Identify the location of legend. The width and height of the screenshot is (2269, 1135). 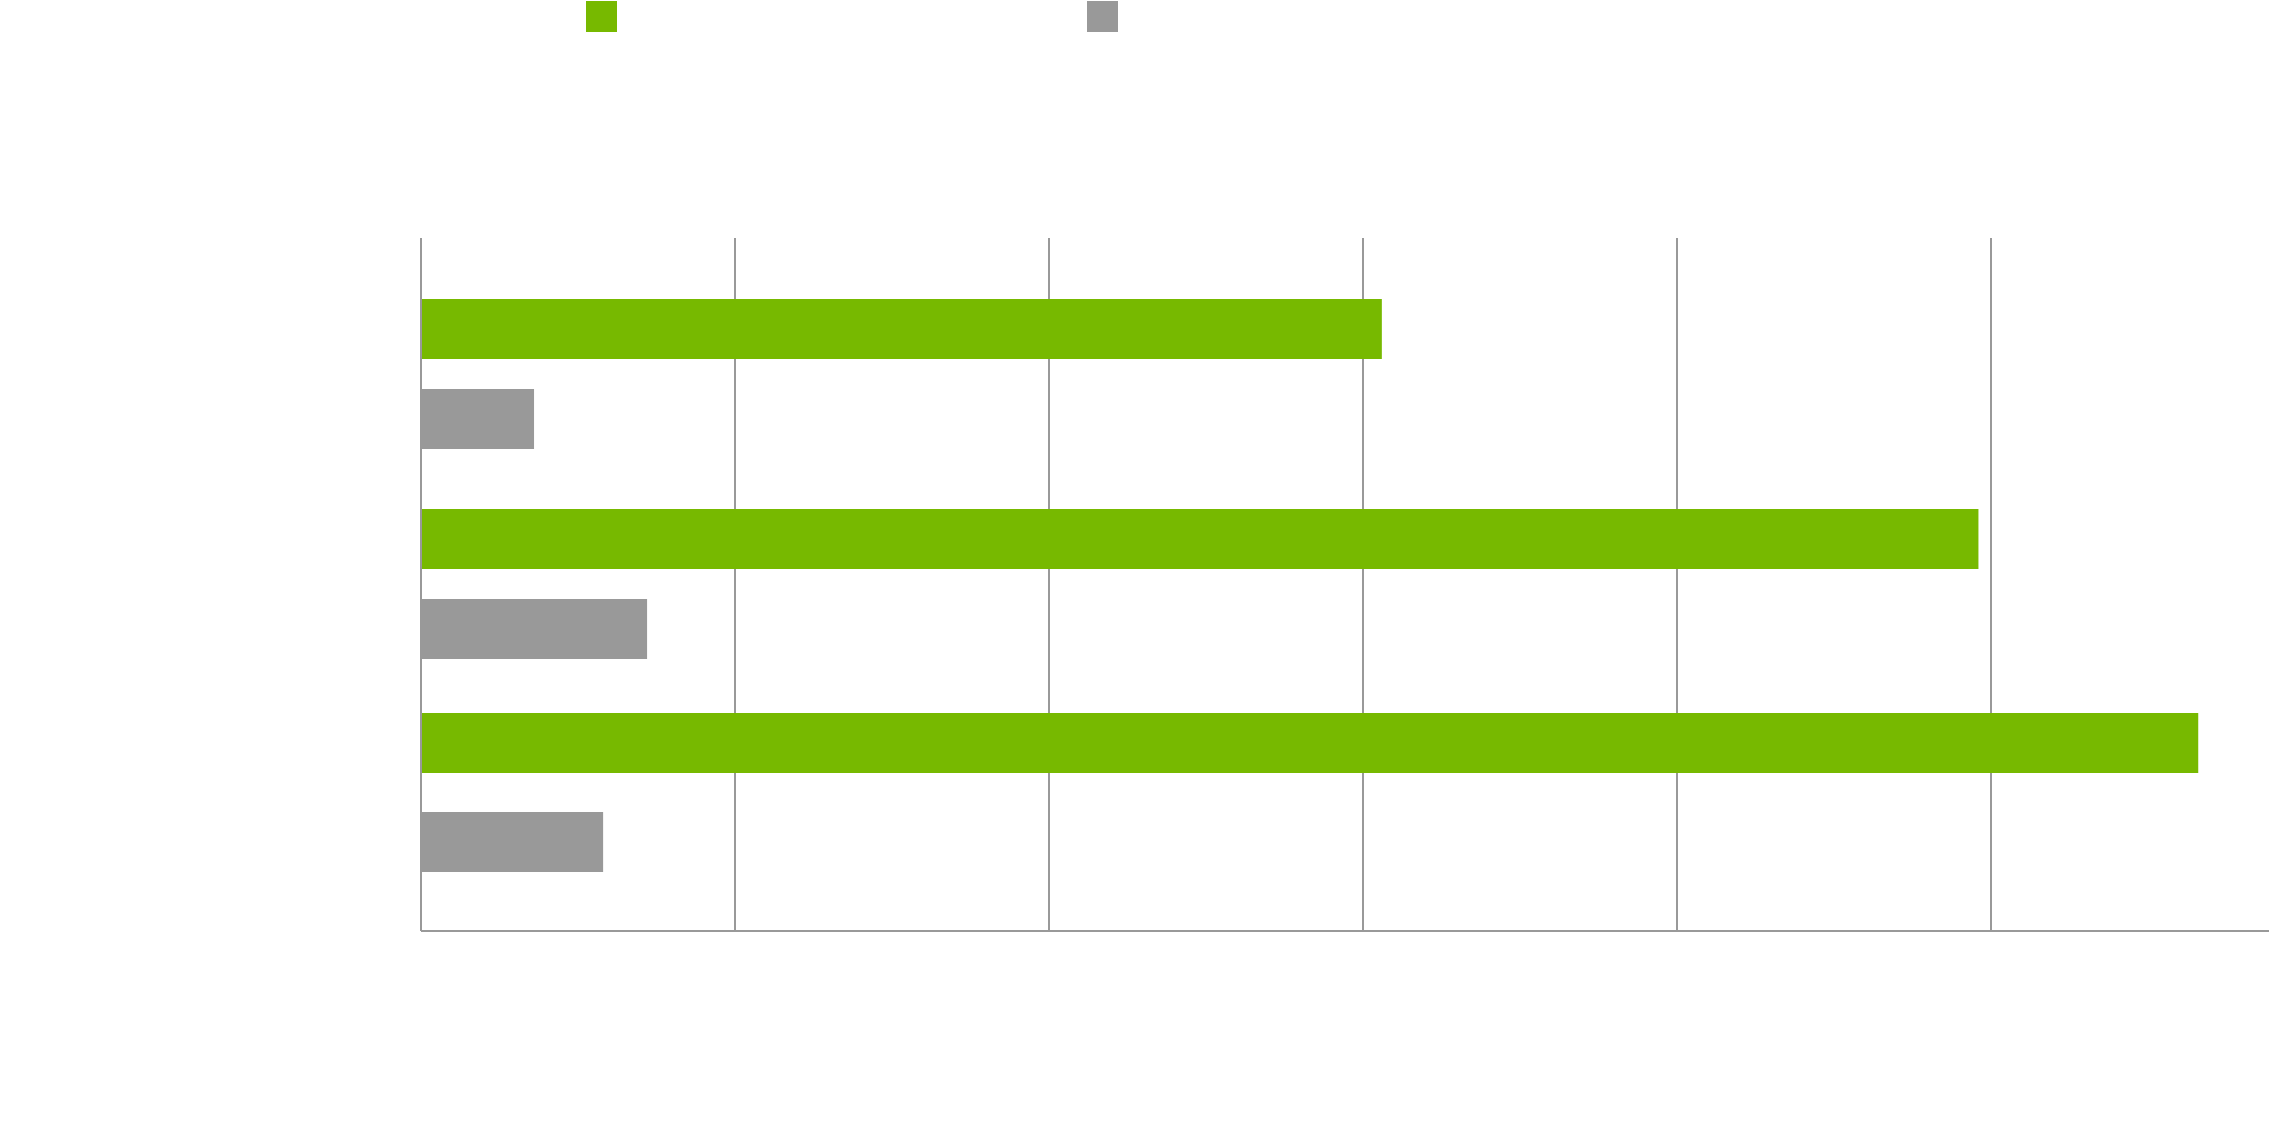
(852, 16).